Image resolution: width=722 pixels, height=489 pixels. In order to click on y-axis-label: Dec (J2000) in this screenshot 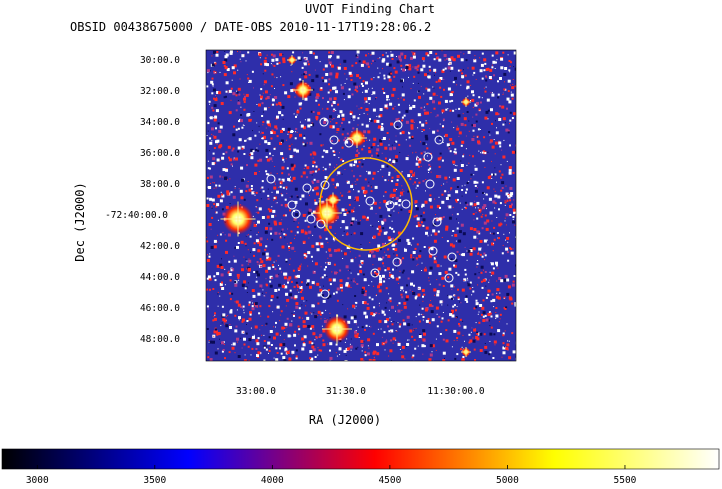, I will do `click(80, 221)`.